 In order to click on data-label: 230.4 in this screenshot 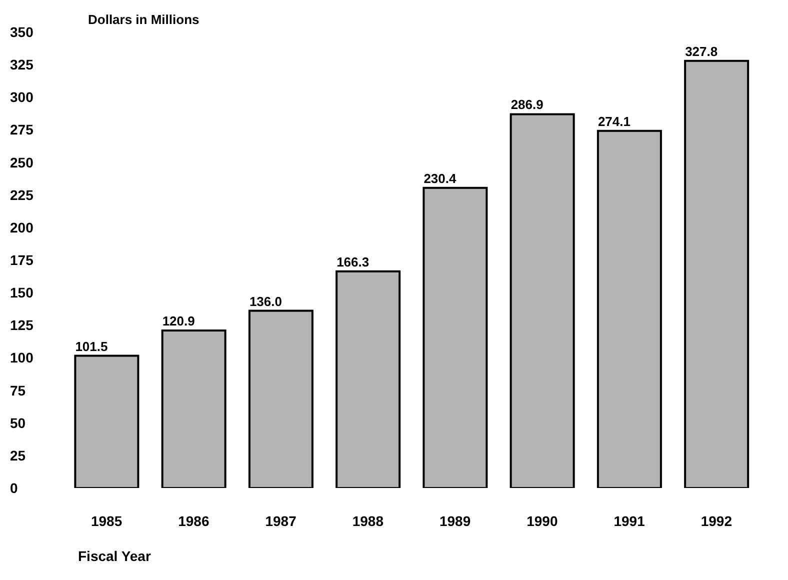, I will do `click(440, 178)`.